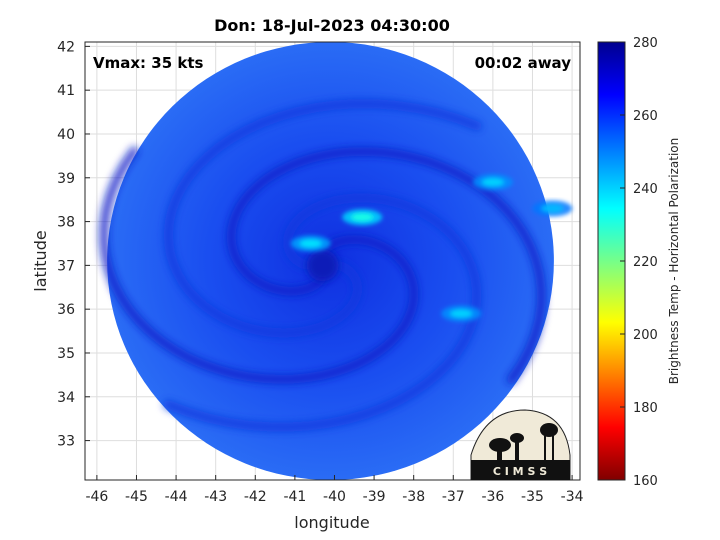 The height and width of the screenshot is (540, 720). I want to click on x-tick-label: -35, so click(532, 497).